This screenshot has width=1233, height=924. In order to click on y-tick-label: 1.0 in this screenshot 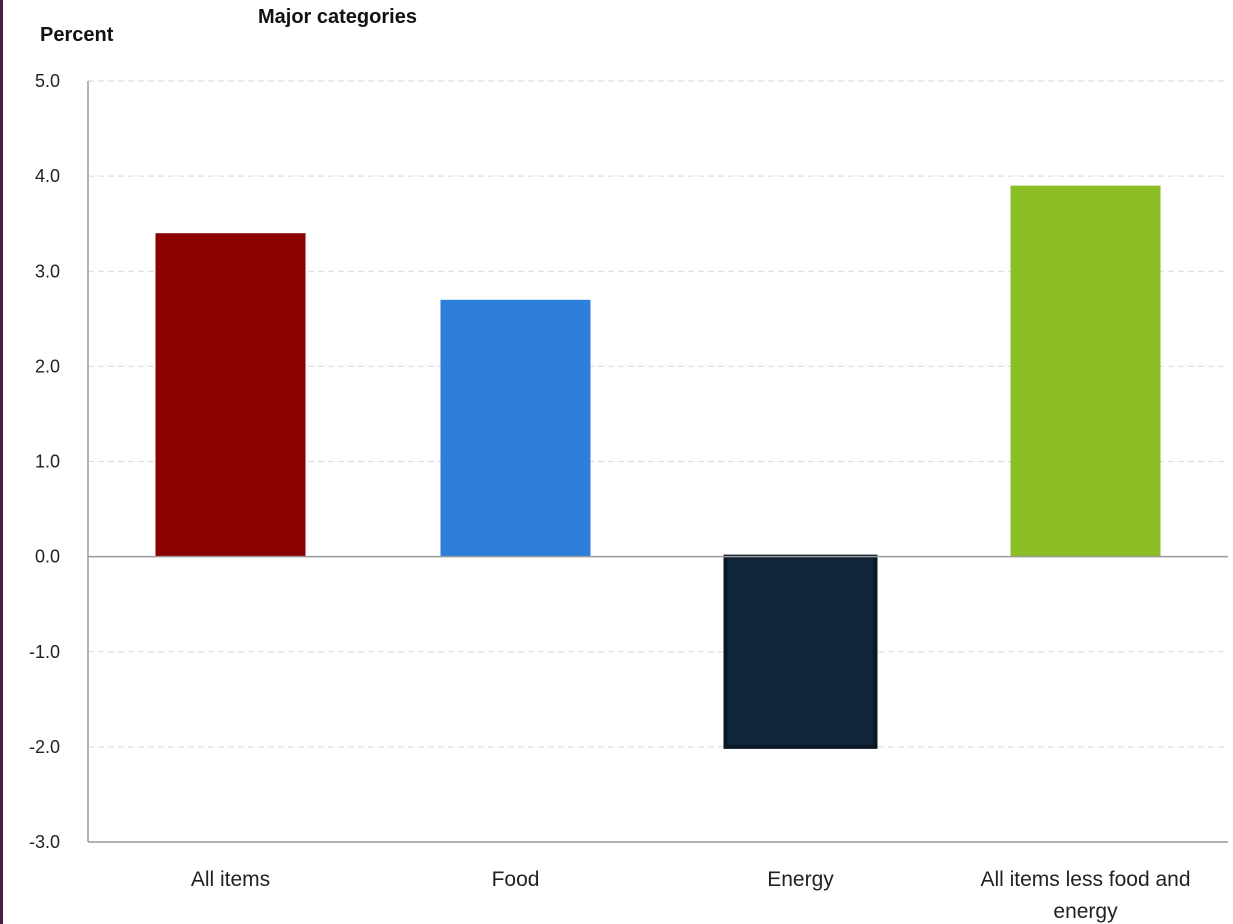, I will do `click(47, 462)`.